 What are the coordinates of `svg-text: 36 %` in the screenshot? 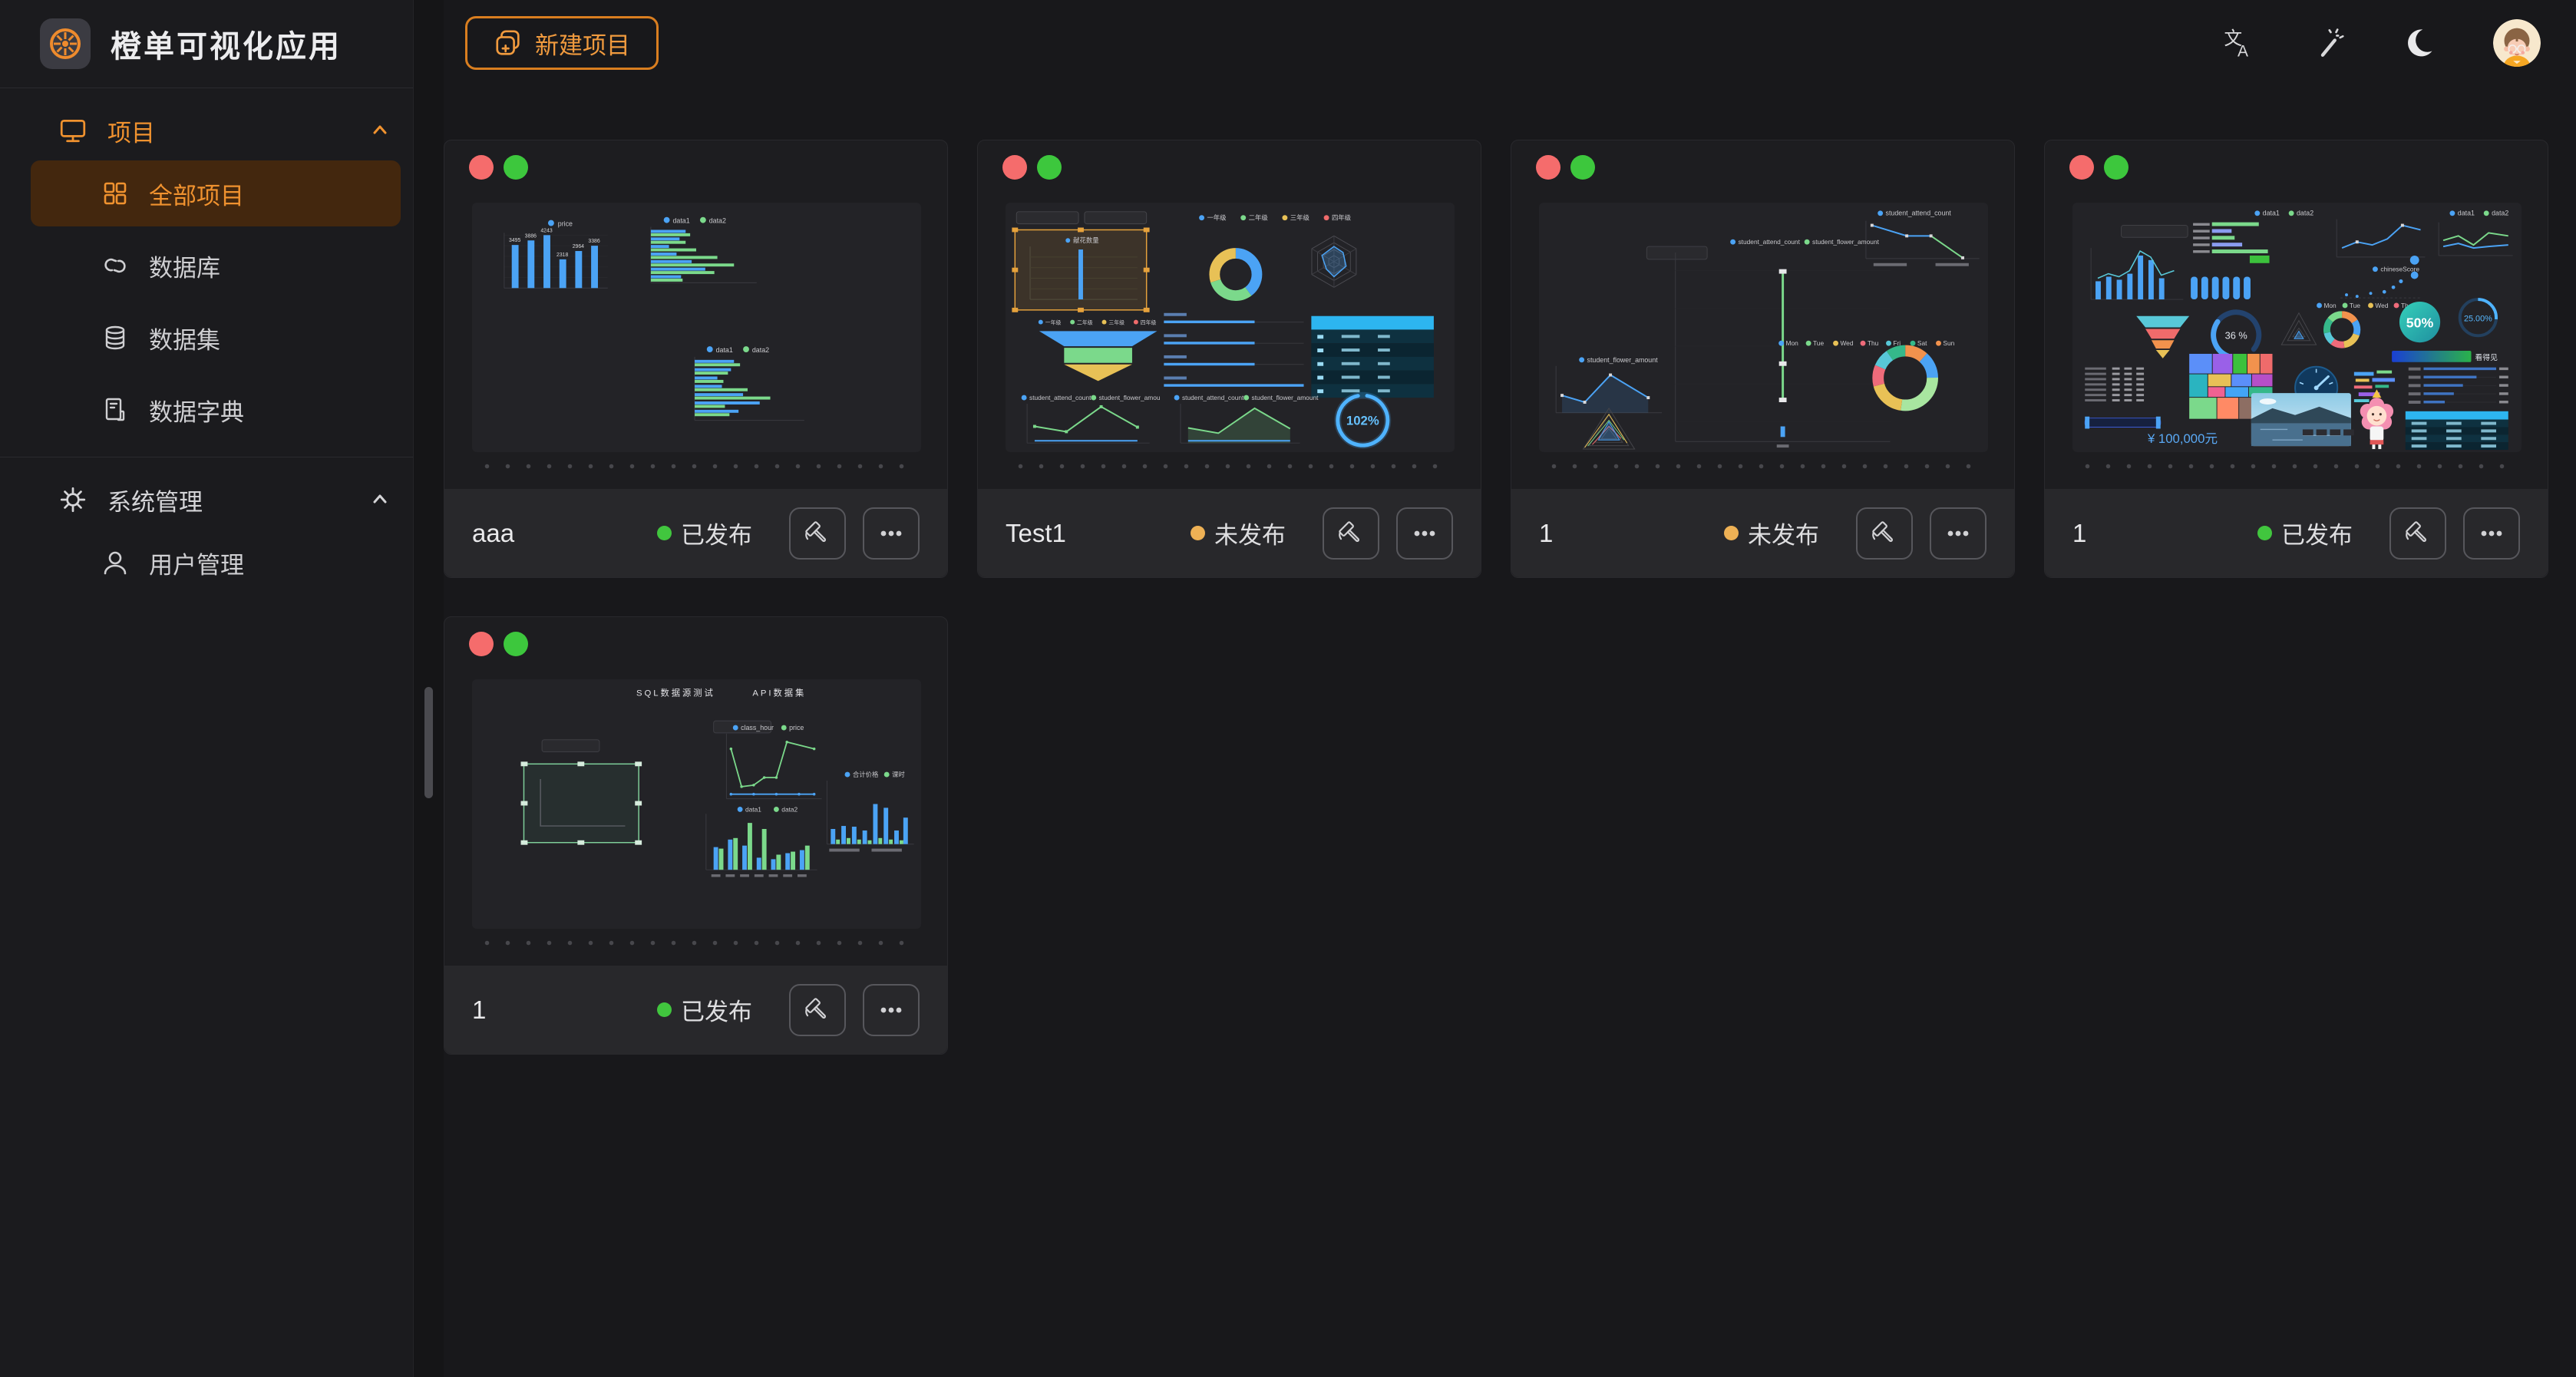 It's located at (2236, 335).